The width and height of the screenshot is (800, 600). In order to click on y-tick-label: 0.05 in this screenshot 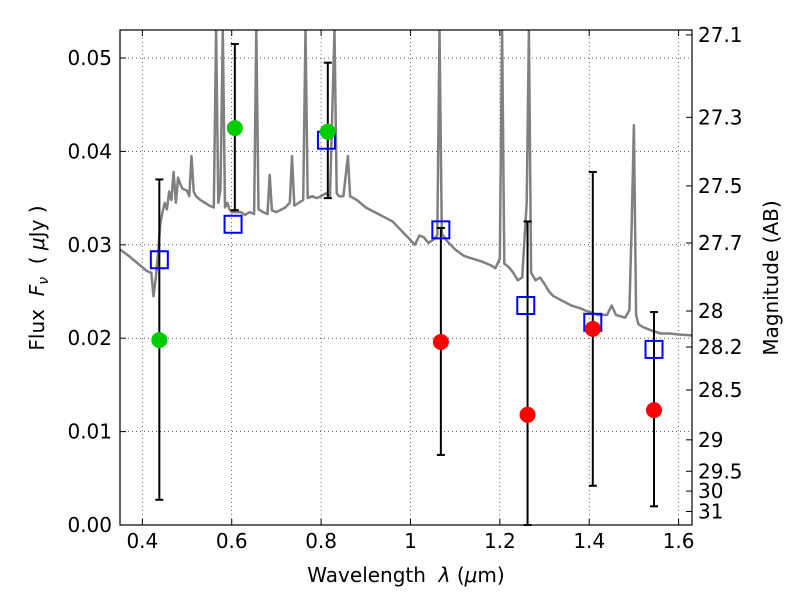, I will do `click(89, 58)`.